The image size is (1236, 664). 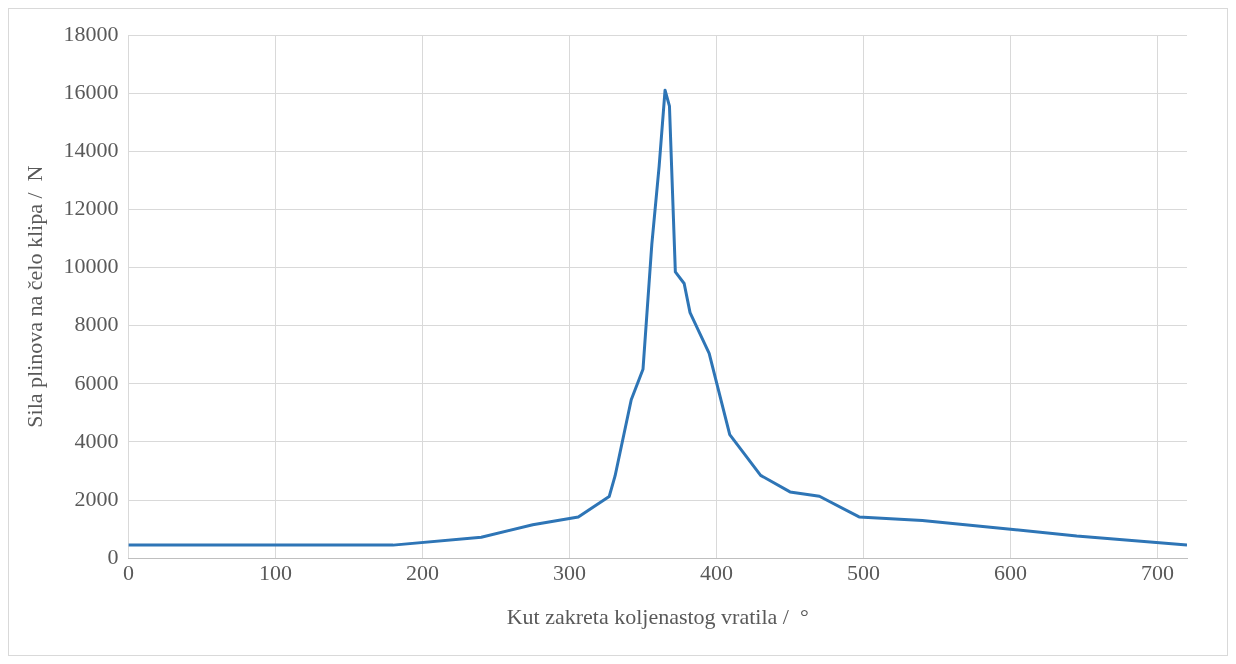 I want to click on y-axis-title: Sila plinova na čelo klipa / N, so click(x=34, y=296).